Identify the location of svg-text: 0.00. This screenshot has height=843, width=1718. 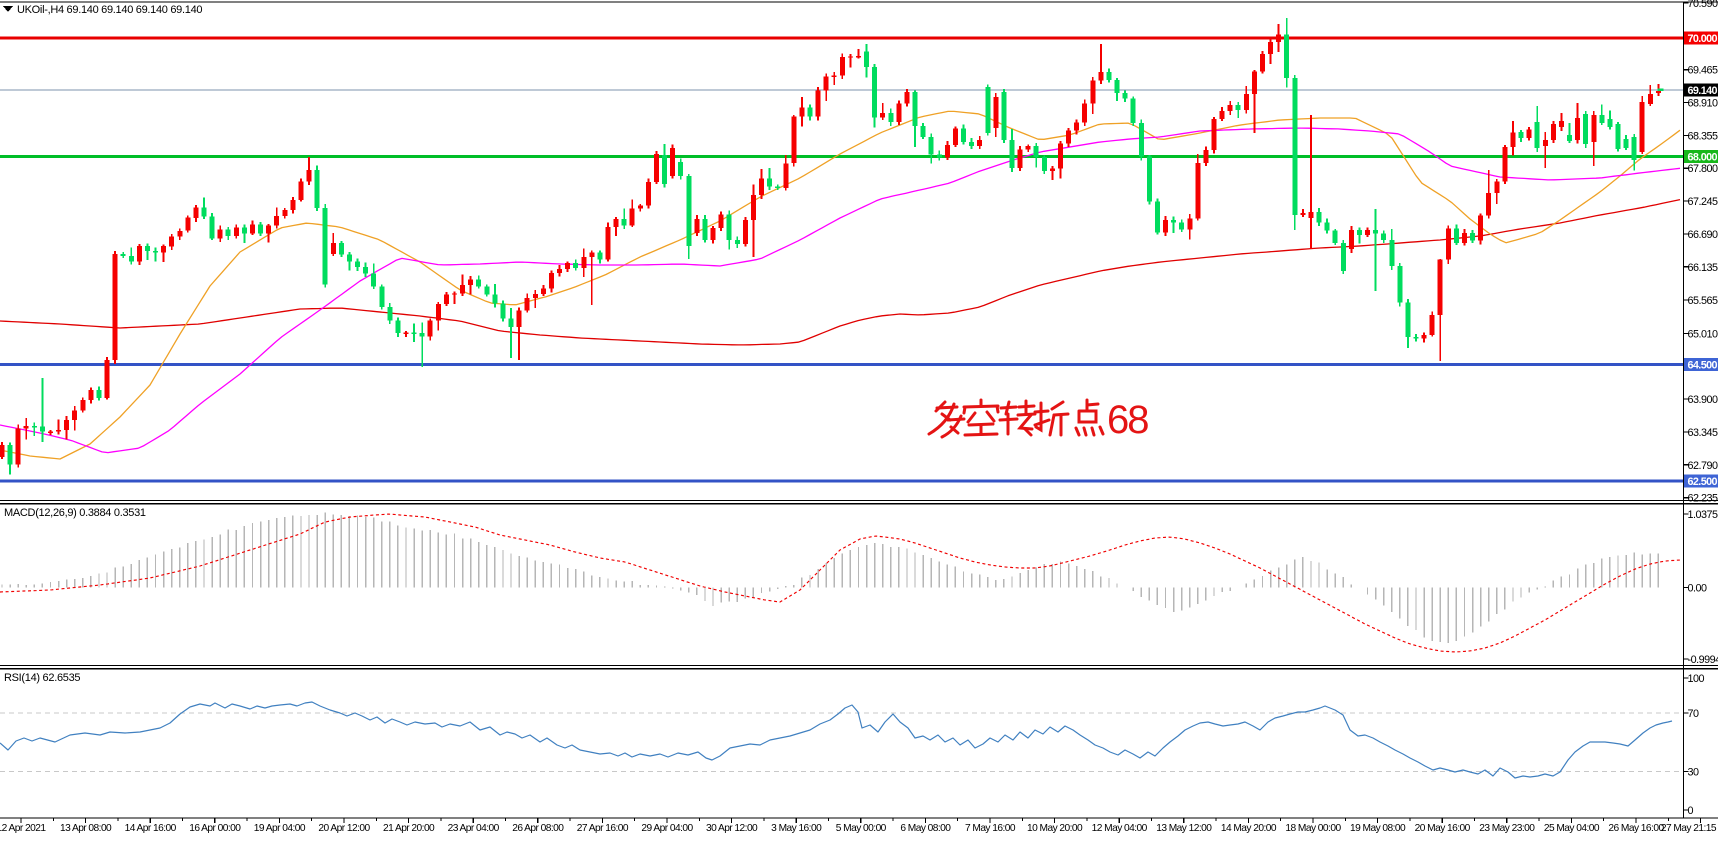
(1698, 589).